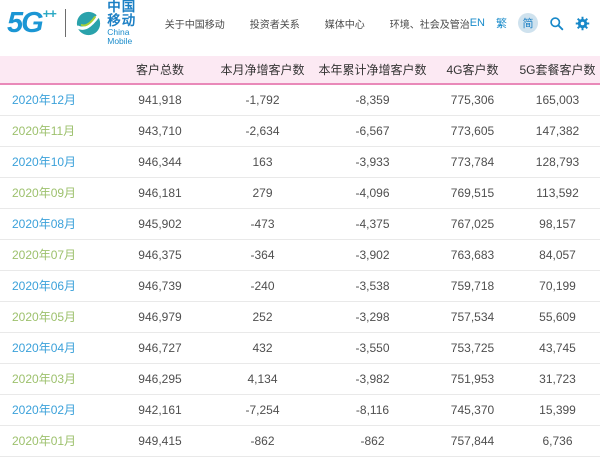 The width and height of the screenshot is (600, 462). I want to click on cell-5g: 165,003, so click(557, 99).